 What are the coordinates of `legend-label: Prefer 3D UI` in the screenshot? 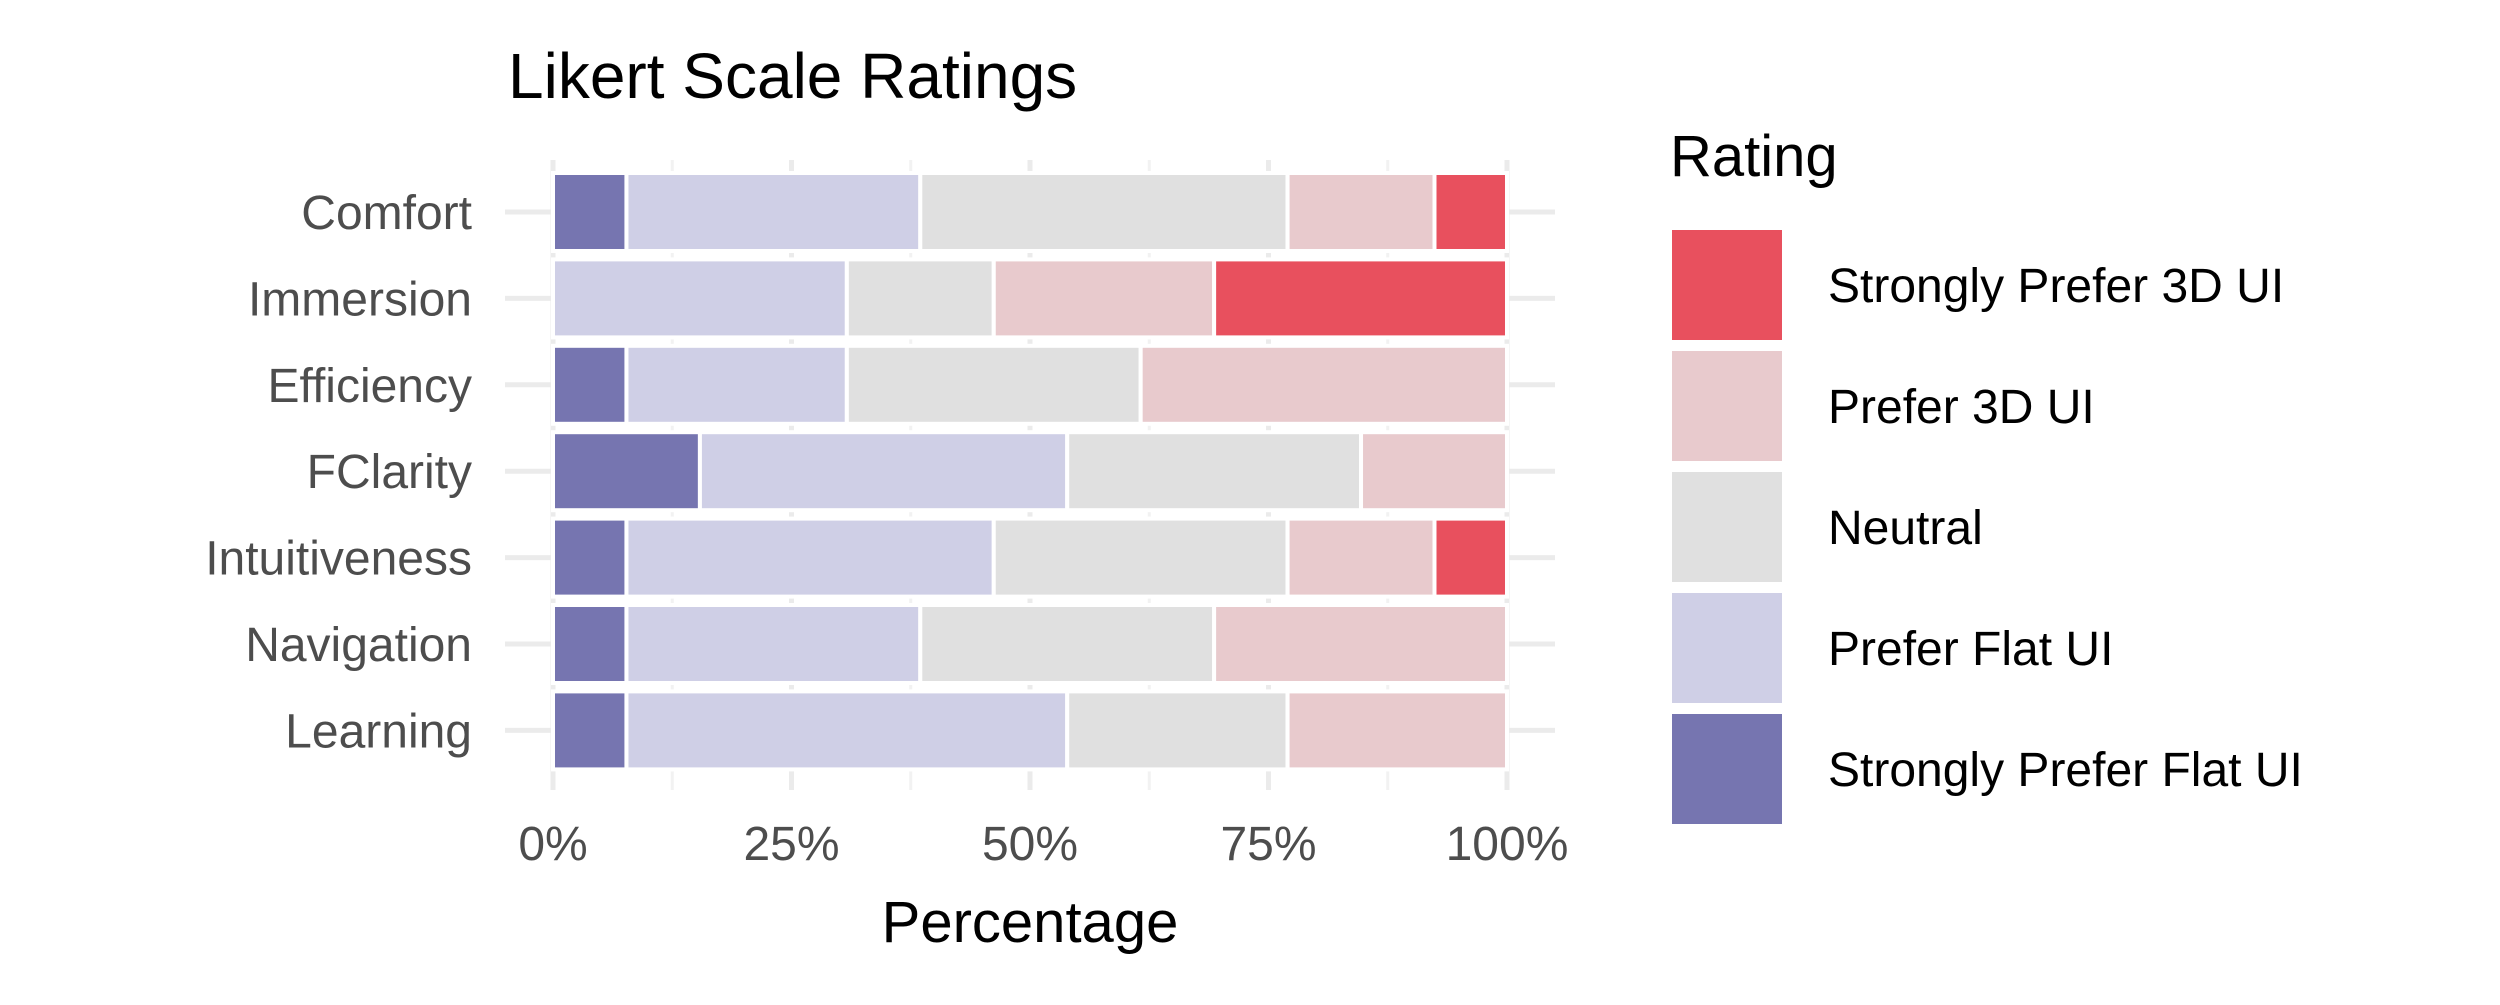 It's located at (1961, 407).